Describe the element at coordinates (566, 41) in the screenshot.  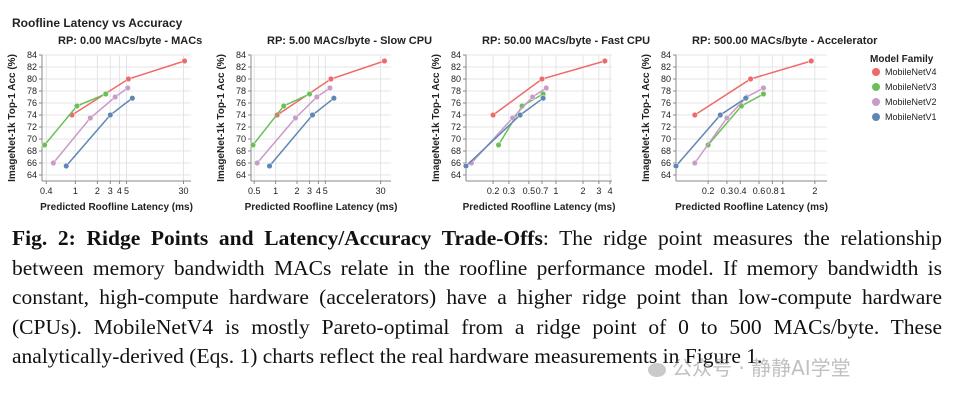
I see `chart-title: RP: 50.00 MACs/byte - Fast CPU` at that location.